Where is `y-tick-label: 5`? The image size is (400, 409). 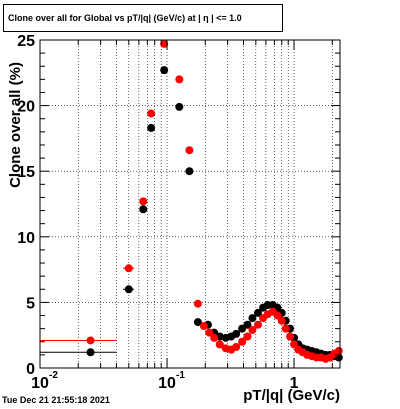 y-tick-label: 5 is located at coordinates (30, 303).